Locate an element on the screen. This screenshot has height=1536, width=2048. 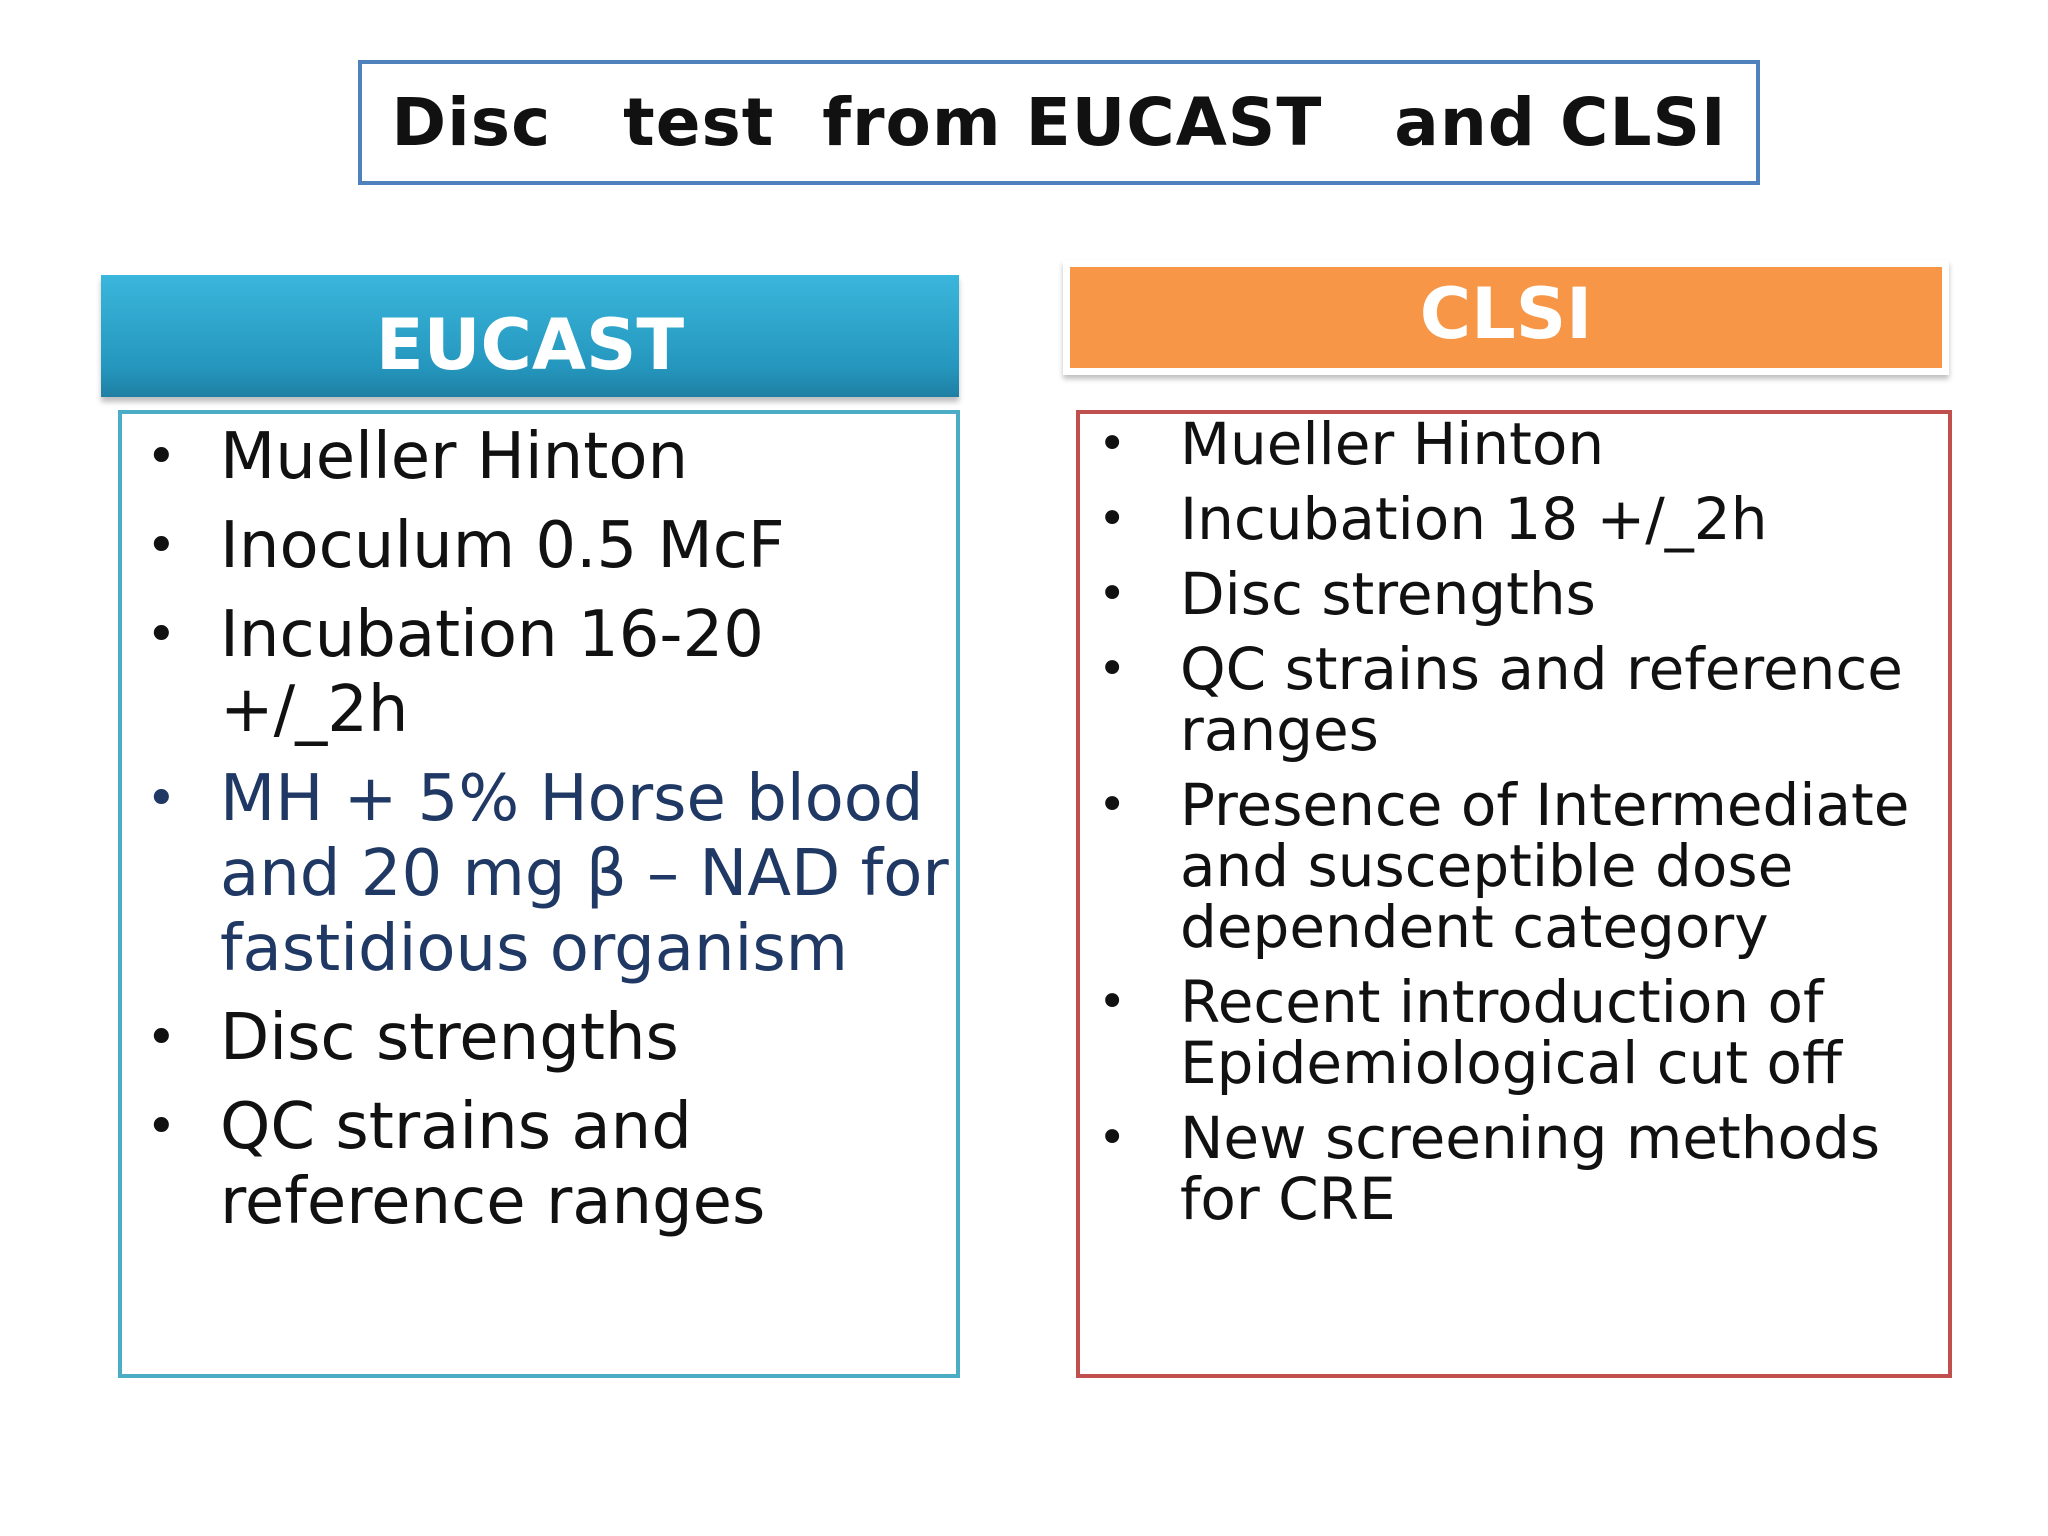
eucast-item-text: QC strains and reference ranges is located at coordinates (493, 1164).